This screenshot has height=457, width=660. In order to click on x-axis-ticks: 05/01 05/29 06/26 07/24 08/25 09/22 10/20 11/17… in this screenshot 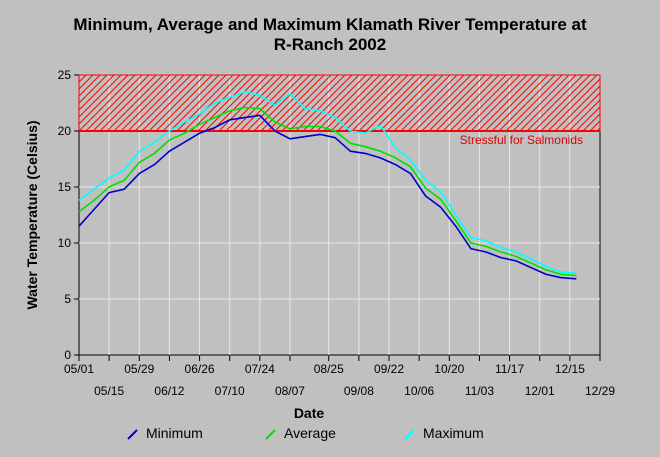, I will do `click(339, 376)`.